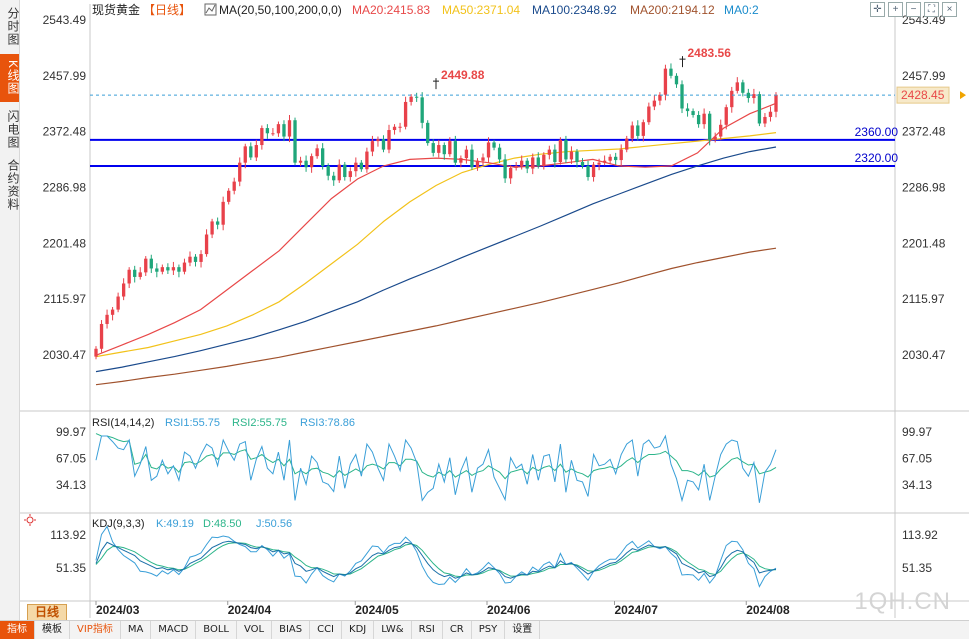 The width and height of the screenshot is (969, 639). I want to click on kdj-tick-label-left: 113.92, so click(68, 535).